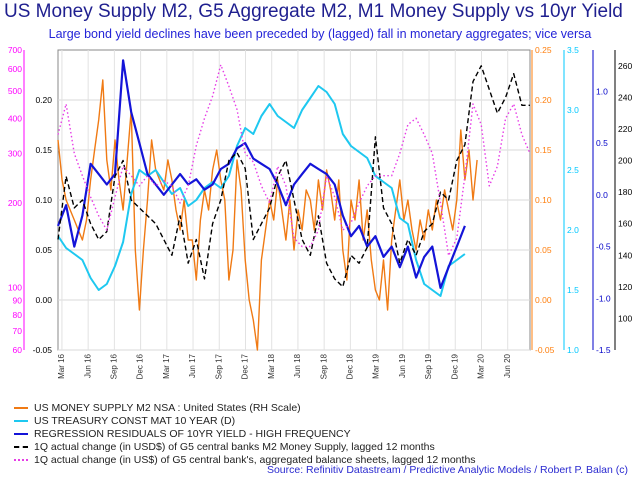 The width and height of the screenshot is (640, 480). I want to click on right-black-tick-label: 180, so click(625, 192).